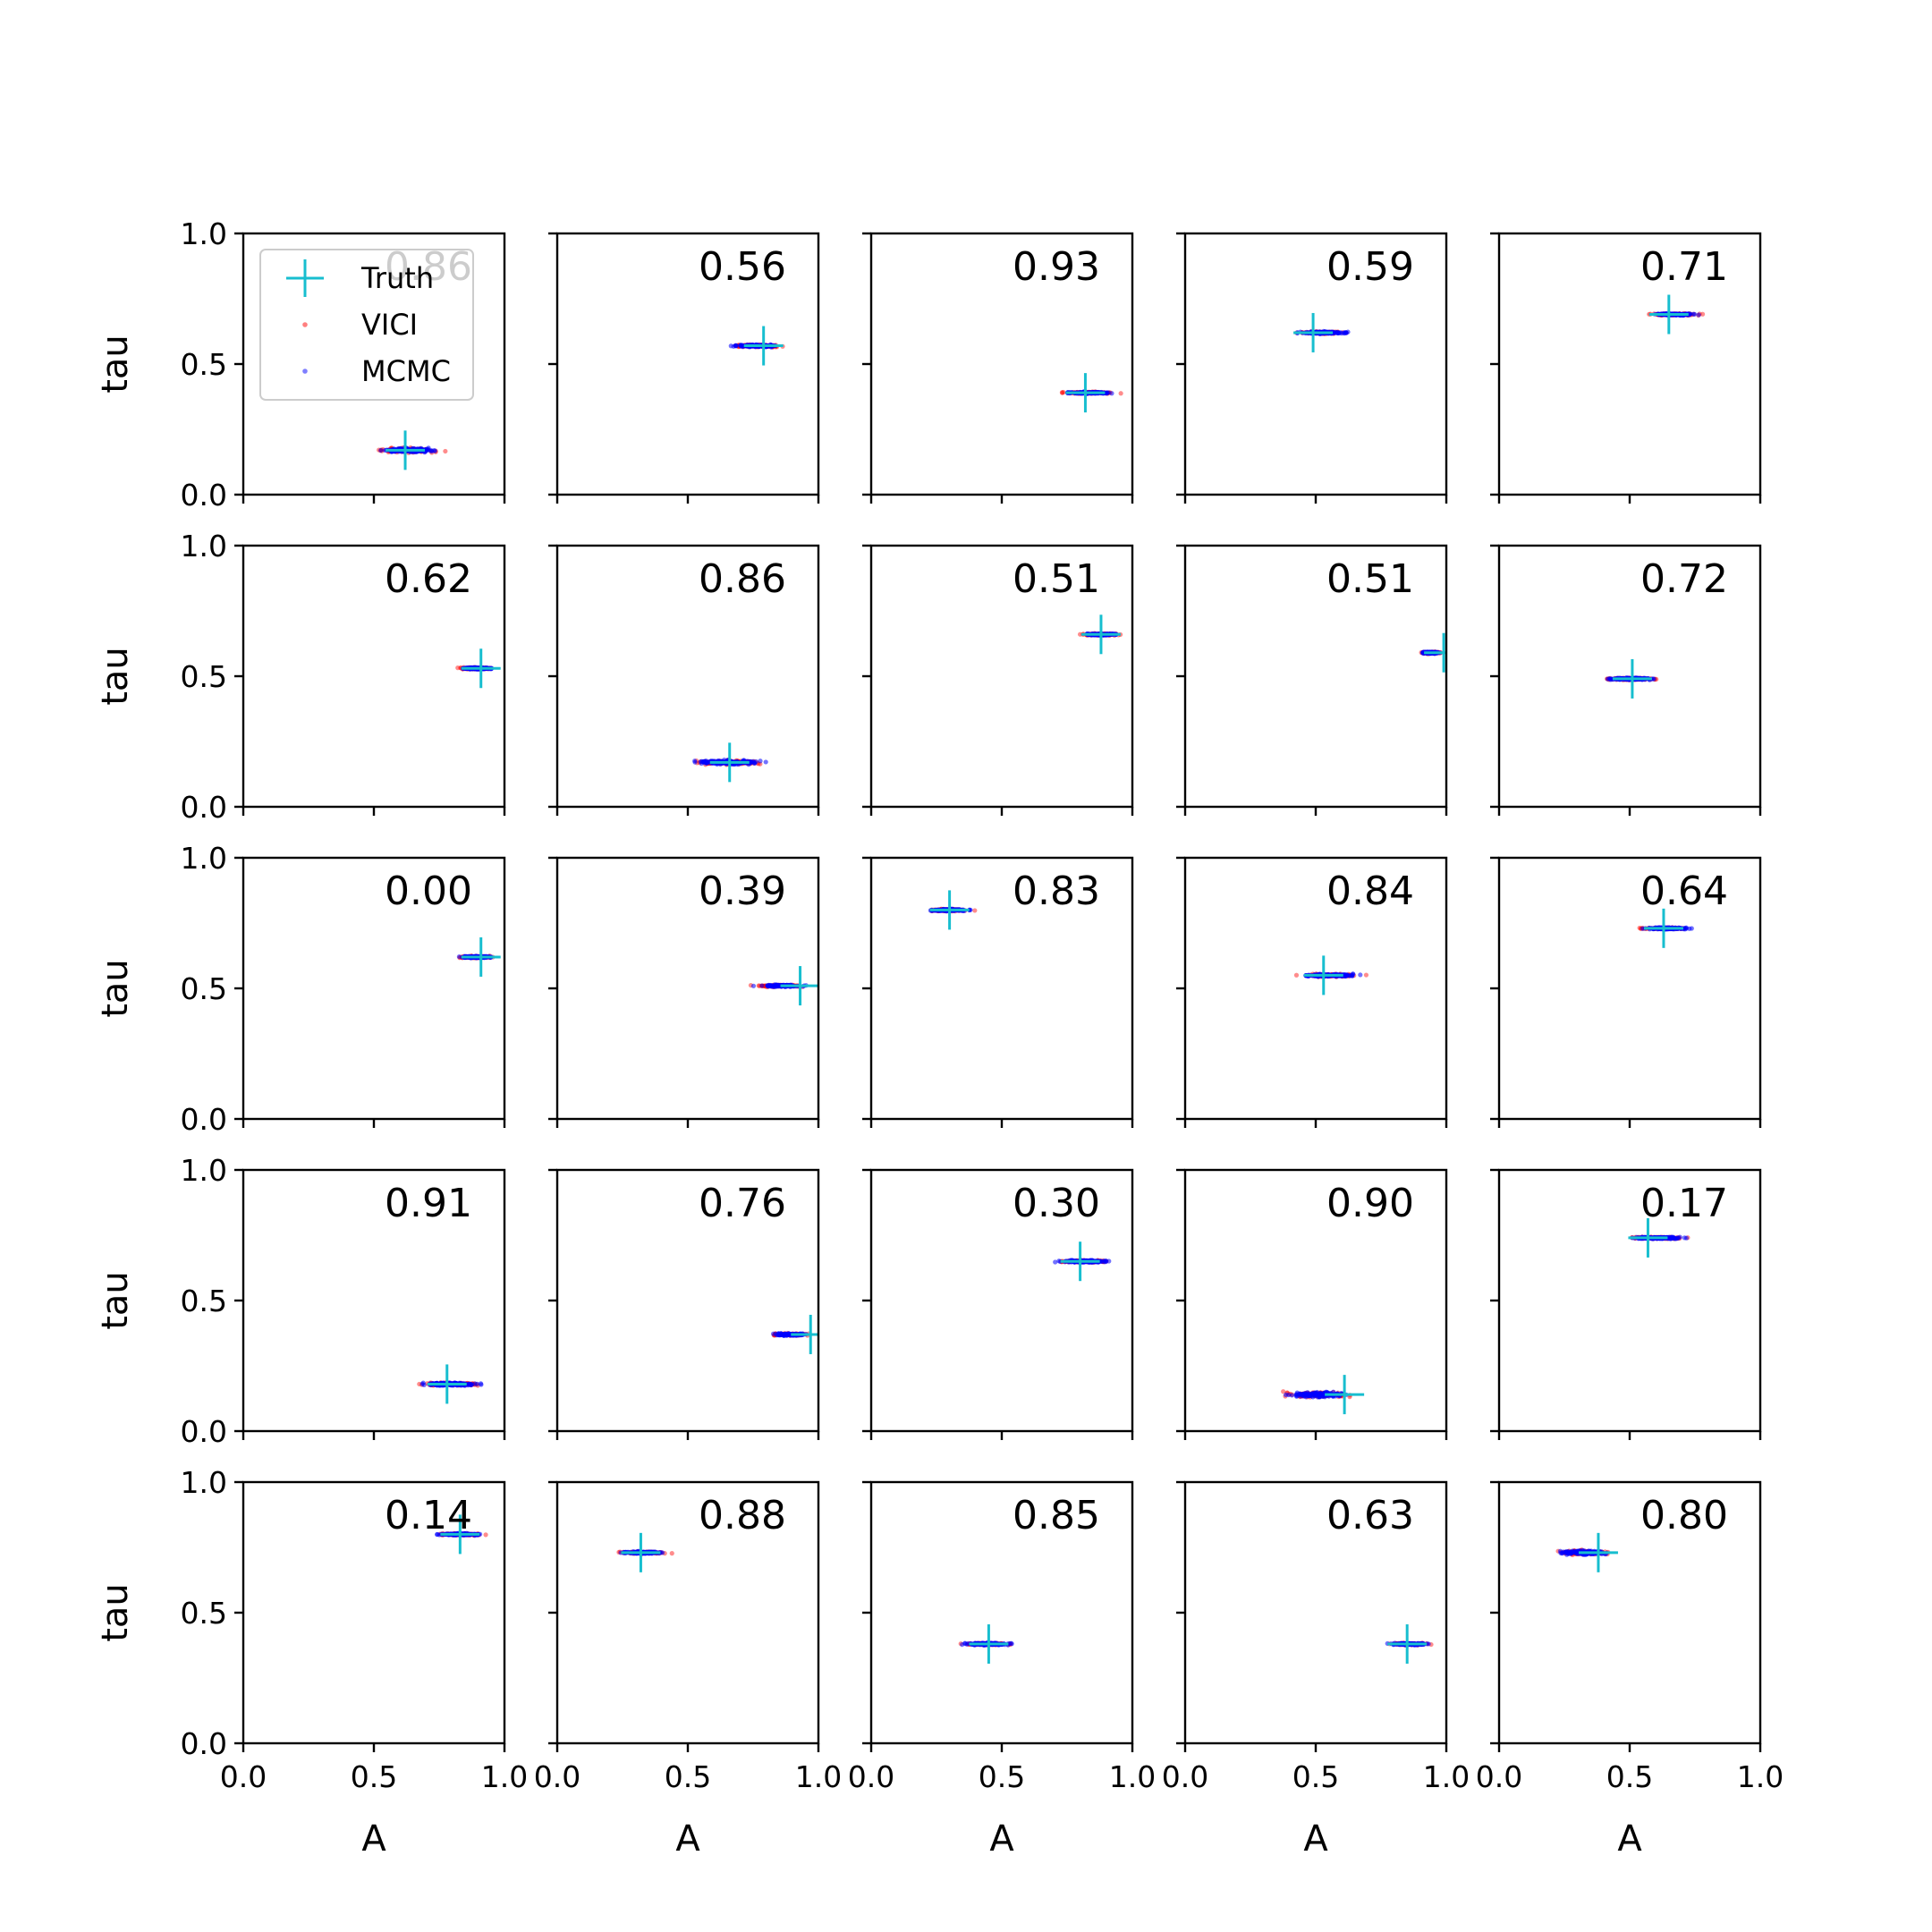 The image size is (1932, 1932). What do you see at coordinates (1370, 891) in the screenshot?
I see `score-label: 0.84` at bounding box center [1370, 891].